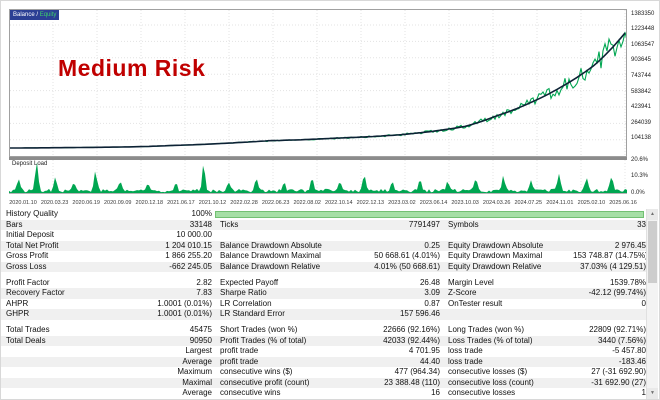 The width and height of the screenshot is (660, 400). I want to click on stat-value: 3440 (7.56%), so click(621, 340).